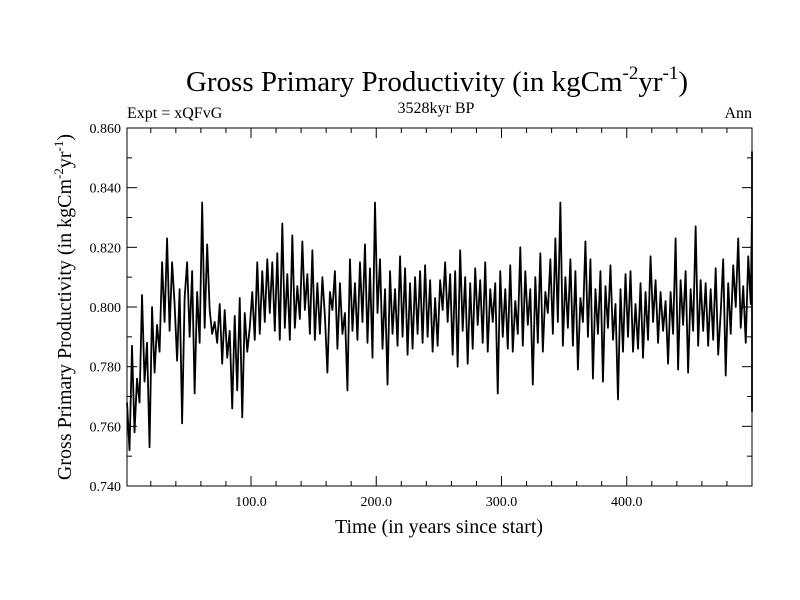 This screenshot has width=800, height=600. What do you see at coordinates (65, 330) in the screenshot?
I see `y-axis-label-main: Gross Primary Productivity (in kgCm` at bounding box center [65, 330].